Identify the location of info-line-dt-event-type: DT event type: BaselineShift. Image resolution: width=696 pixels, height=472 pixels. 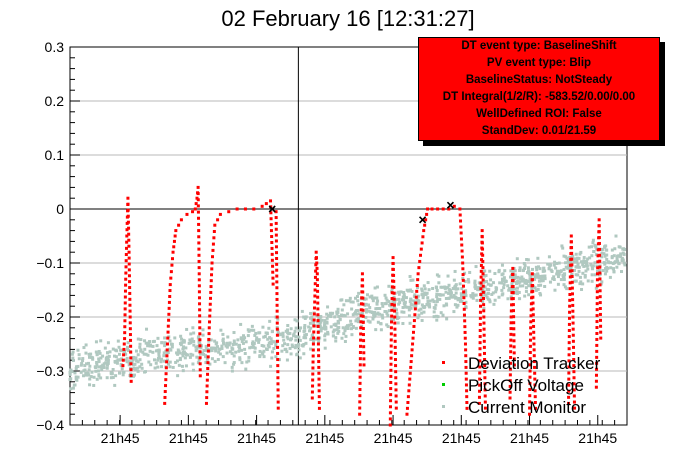
(539, 46).